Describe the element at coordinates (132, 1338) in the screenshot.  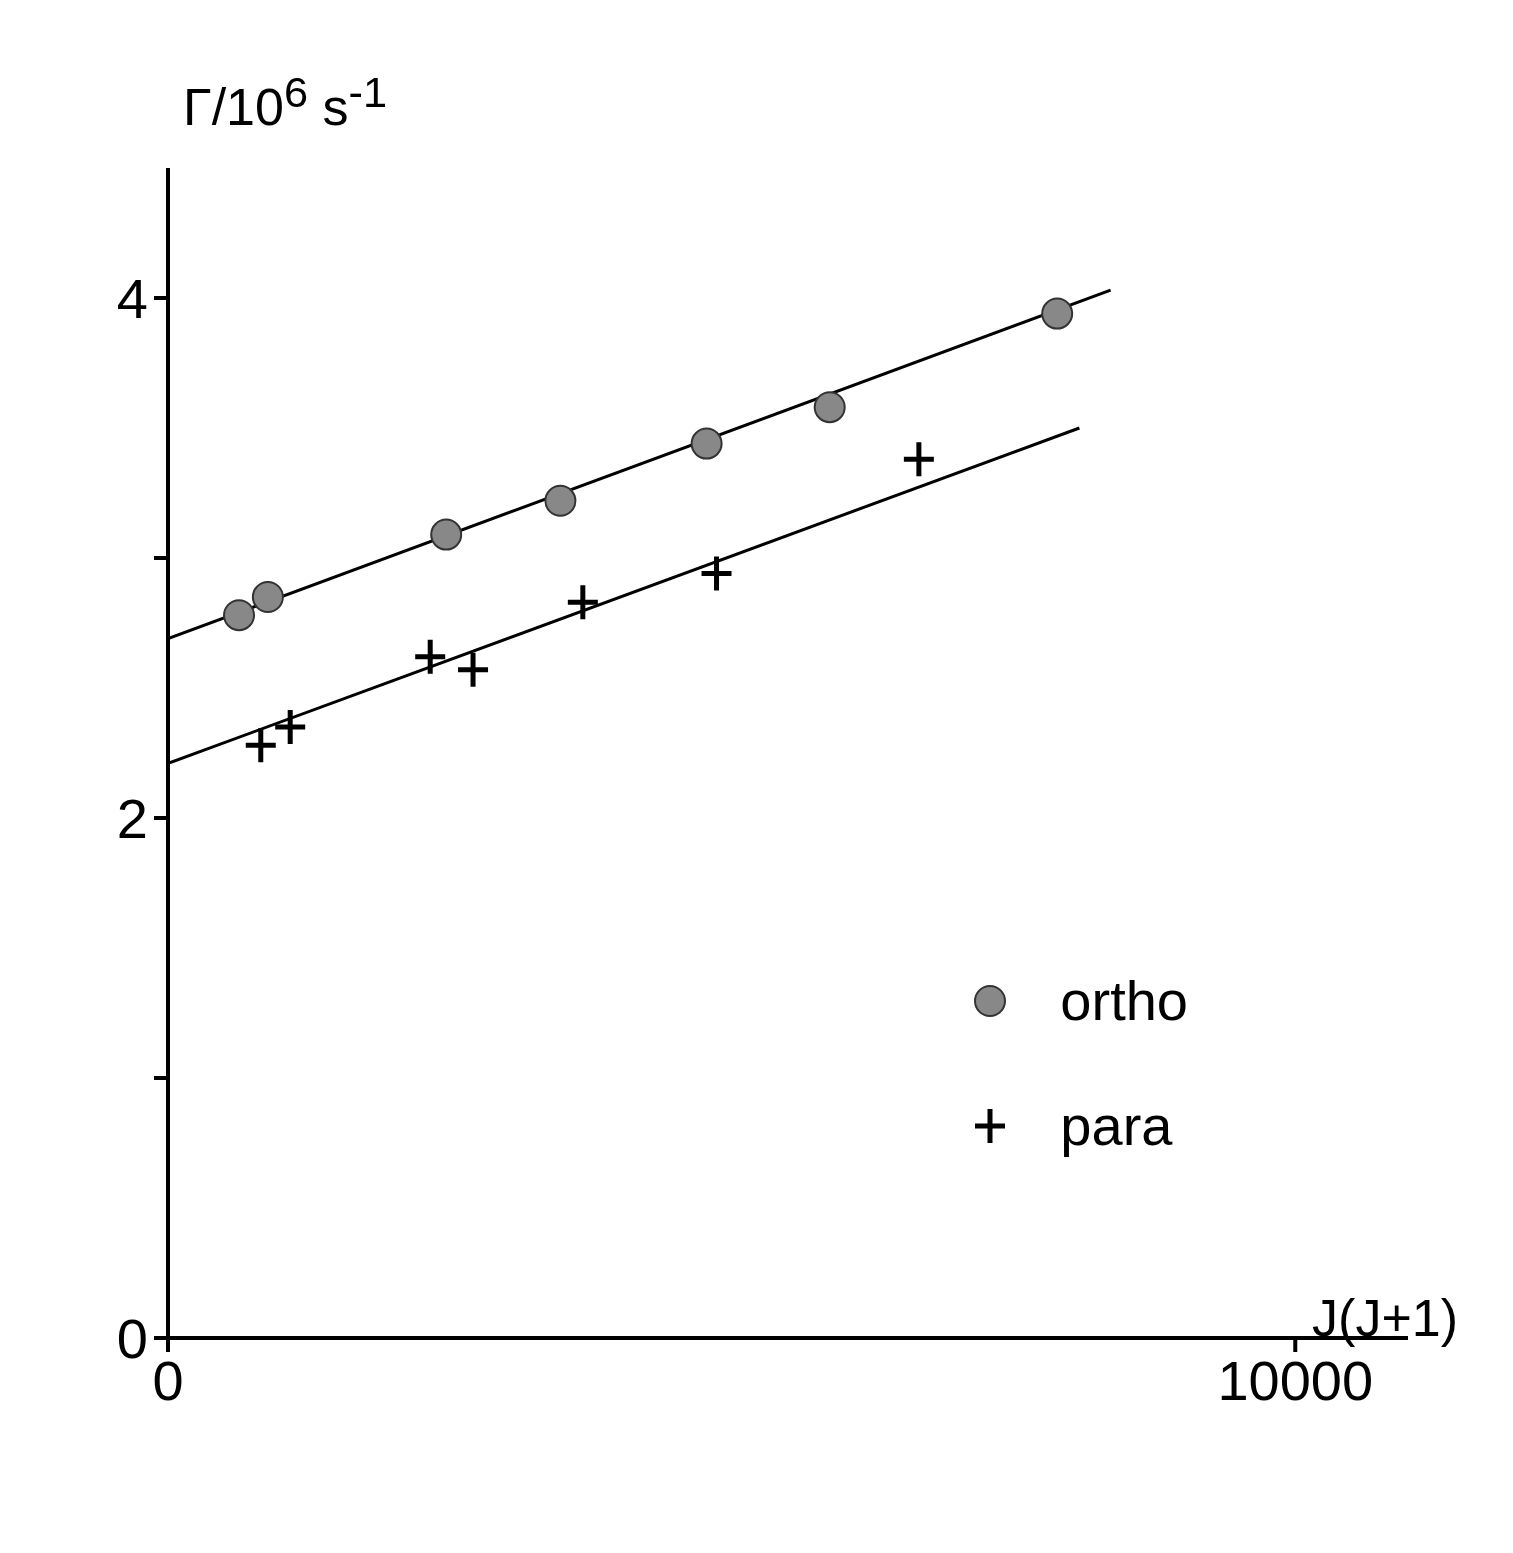
I see `y-tick-label: 0` at that location.